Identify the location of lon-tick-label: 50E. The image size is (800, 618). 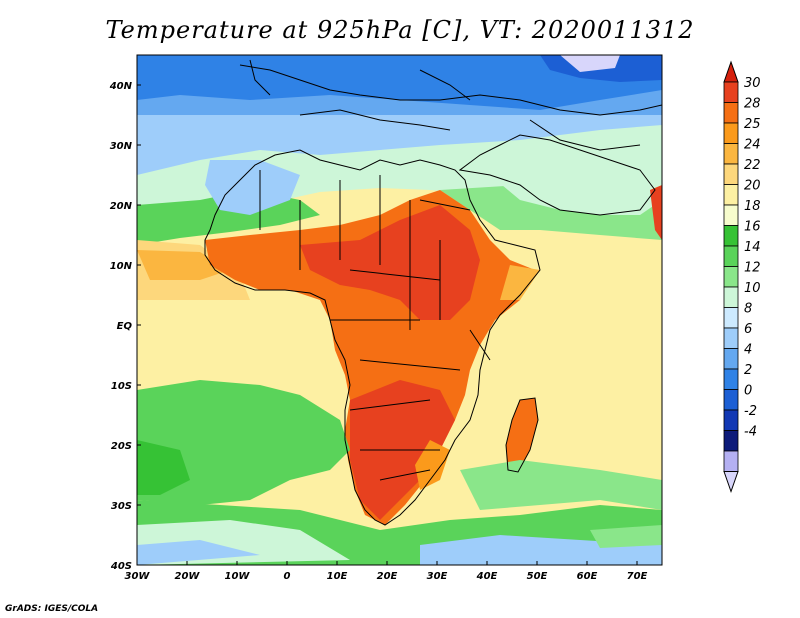
(537, 576).